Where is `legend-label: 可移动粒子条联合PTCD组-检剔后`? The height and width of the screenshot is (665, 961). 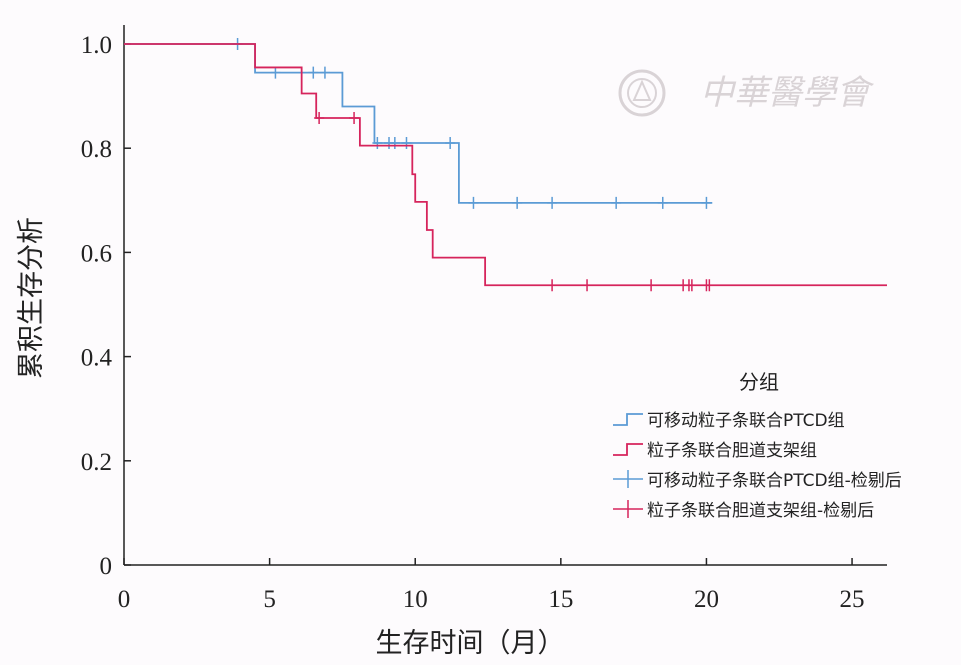
legend-label: 可移动粒子条联合PTCD组-检剔后 is located at coordinates (774, 481).